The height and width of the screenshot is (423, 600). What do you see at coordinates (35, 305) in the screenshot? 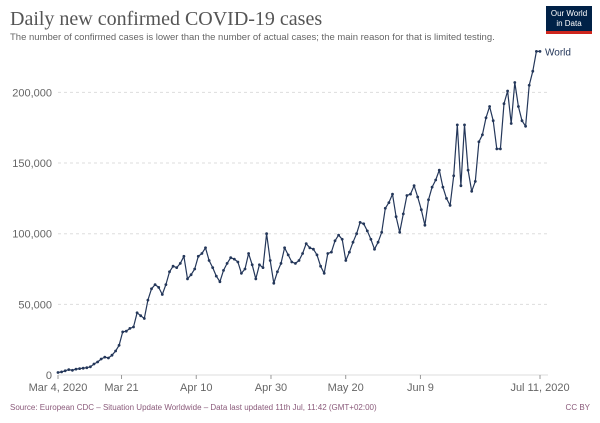
I see `y-tick-label: 50,000` at bounding box center [35, 305].